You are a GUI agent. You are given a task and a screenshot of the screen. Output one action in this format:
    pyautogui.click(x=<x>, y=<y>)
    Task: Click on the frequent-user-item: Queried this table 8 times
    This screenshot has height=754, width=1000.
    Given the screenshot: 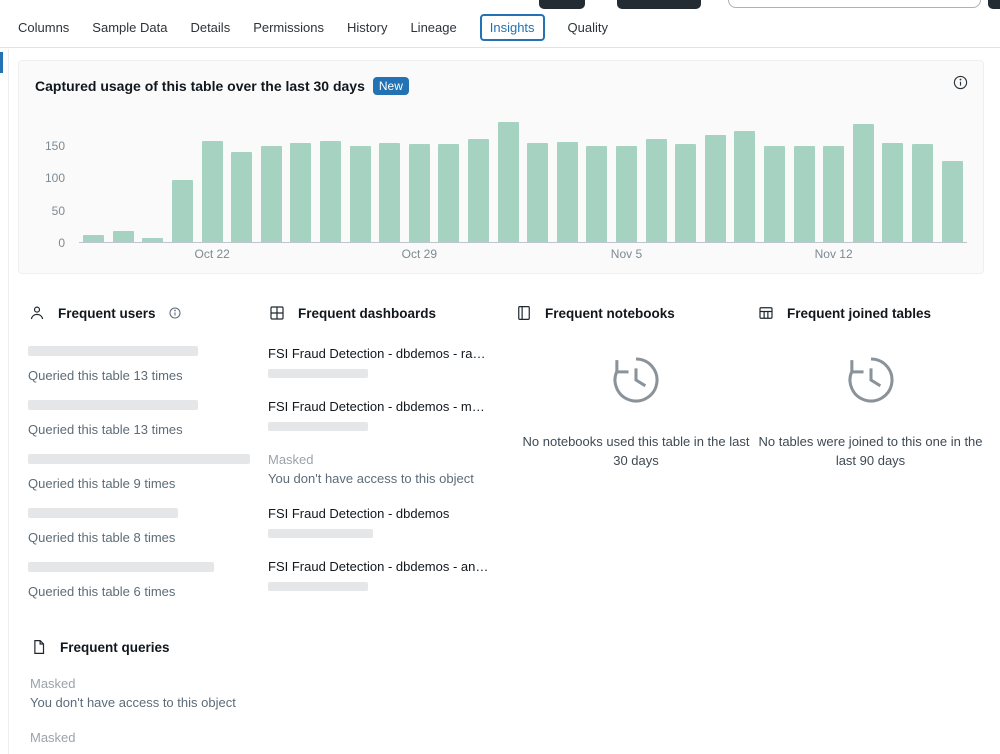 What is the action you would take?
    pyautogui.click(x=148, y=526)
    